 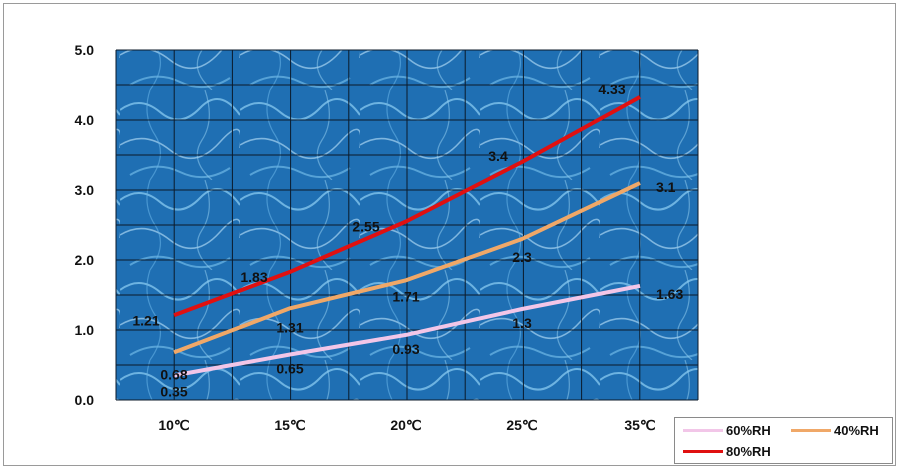 I want to click on y-tick-label: 0.0, so click(x=85, y=400).